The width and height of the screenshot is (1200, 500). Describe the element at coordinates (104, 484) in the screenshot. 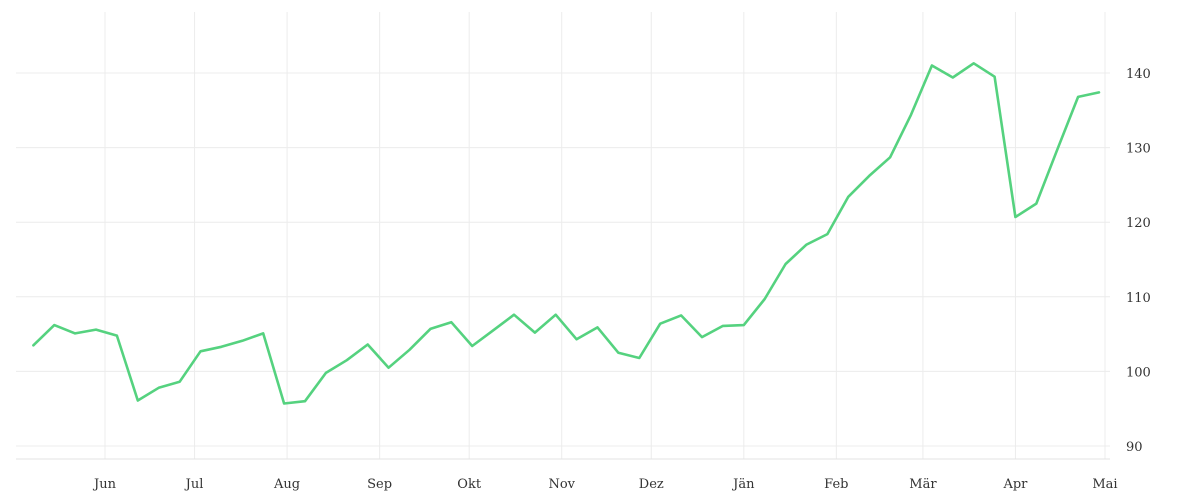

I see `x-tick-label: Jun` at that location.